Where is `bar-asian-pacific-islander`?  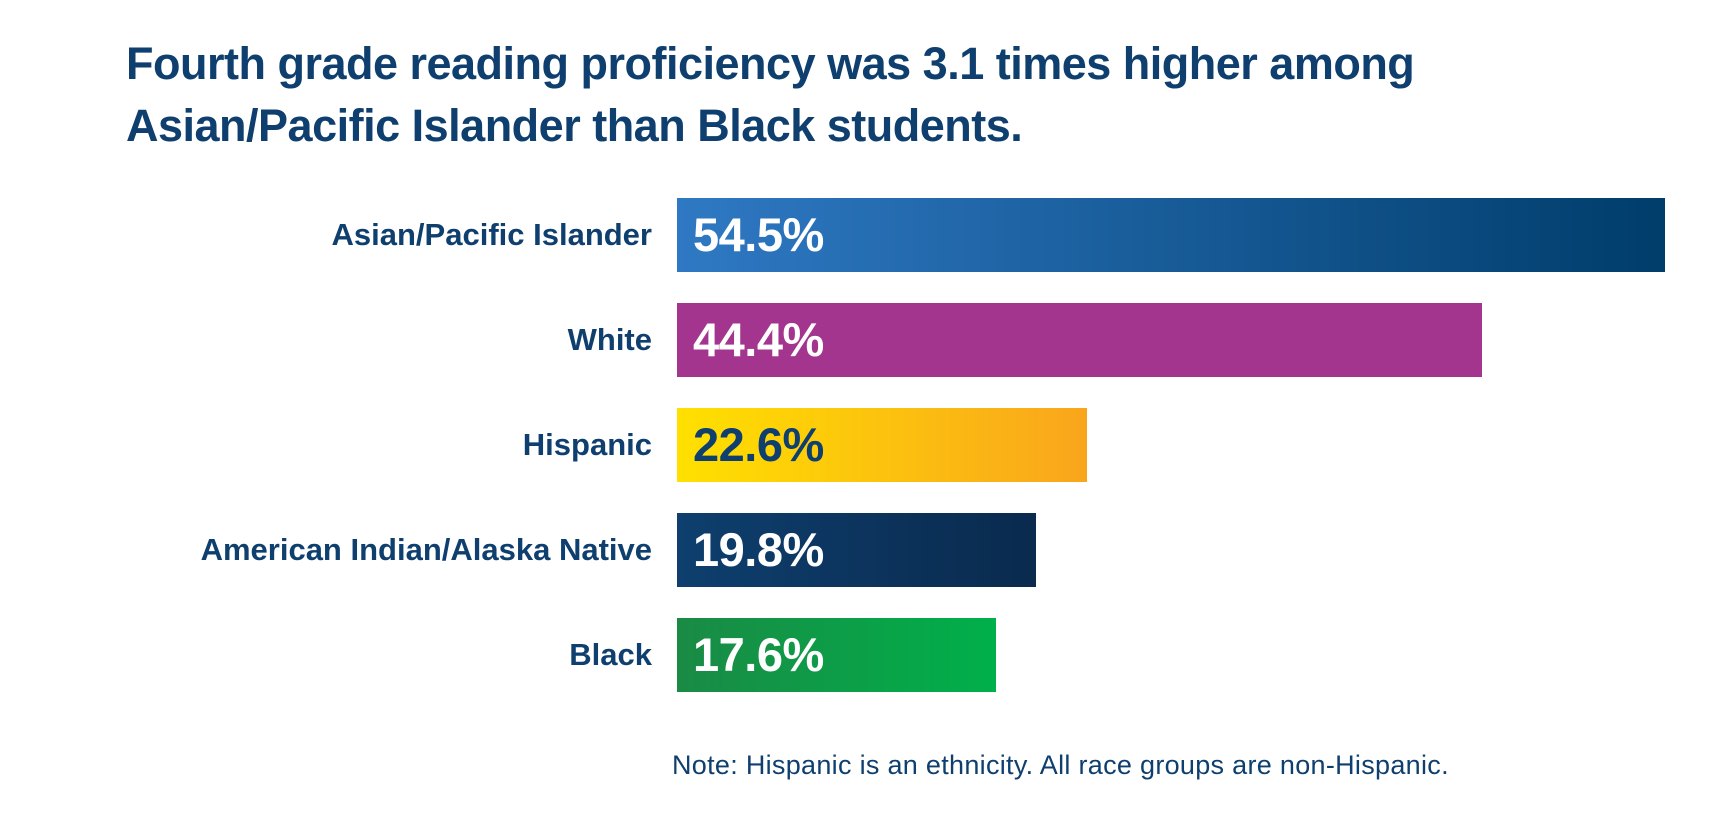
bar-asian-pacific-islander is located at coordinates (1171, 235).